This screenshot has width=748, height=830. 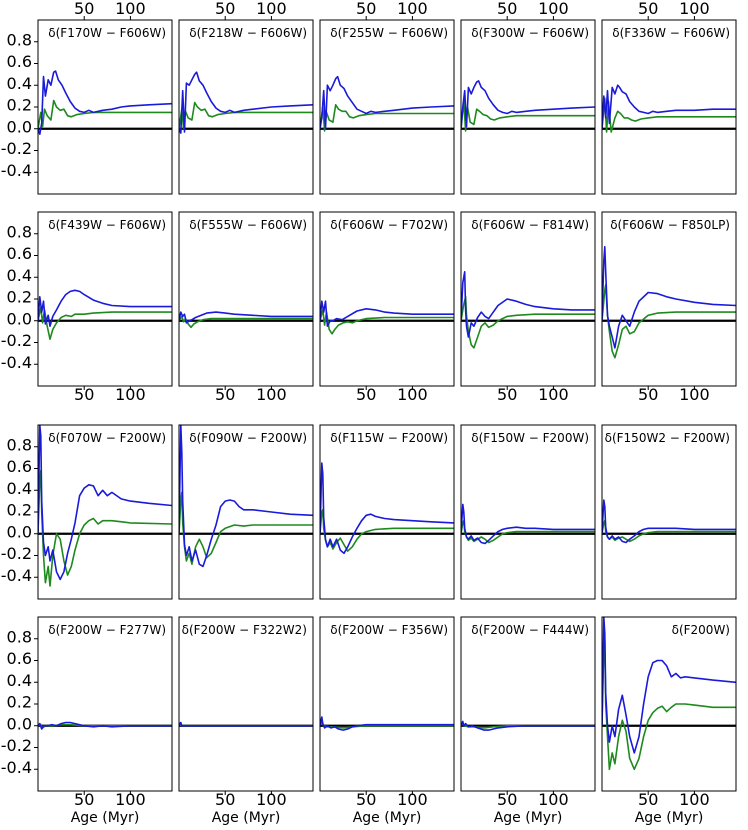 I want to click on panel-title: δ(F200W − F322W2), so click(x=244, y=630).